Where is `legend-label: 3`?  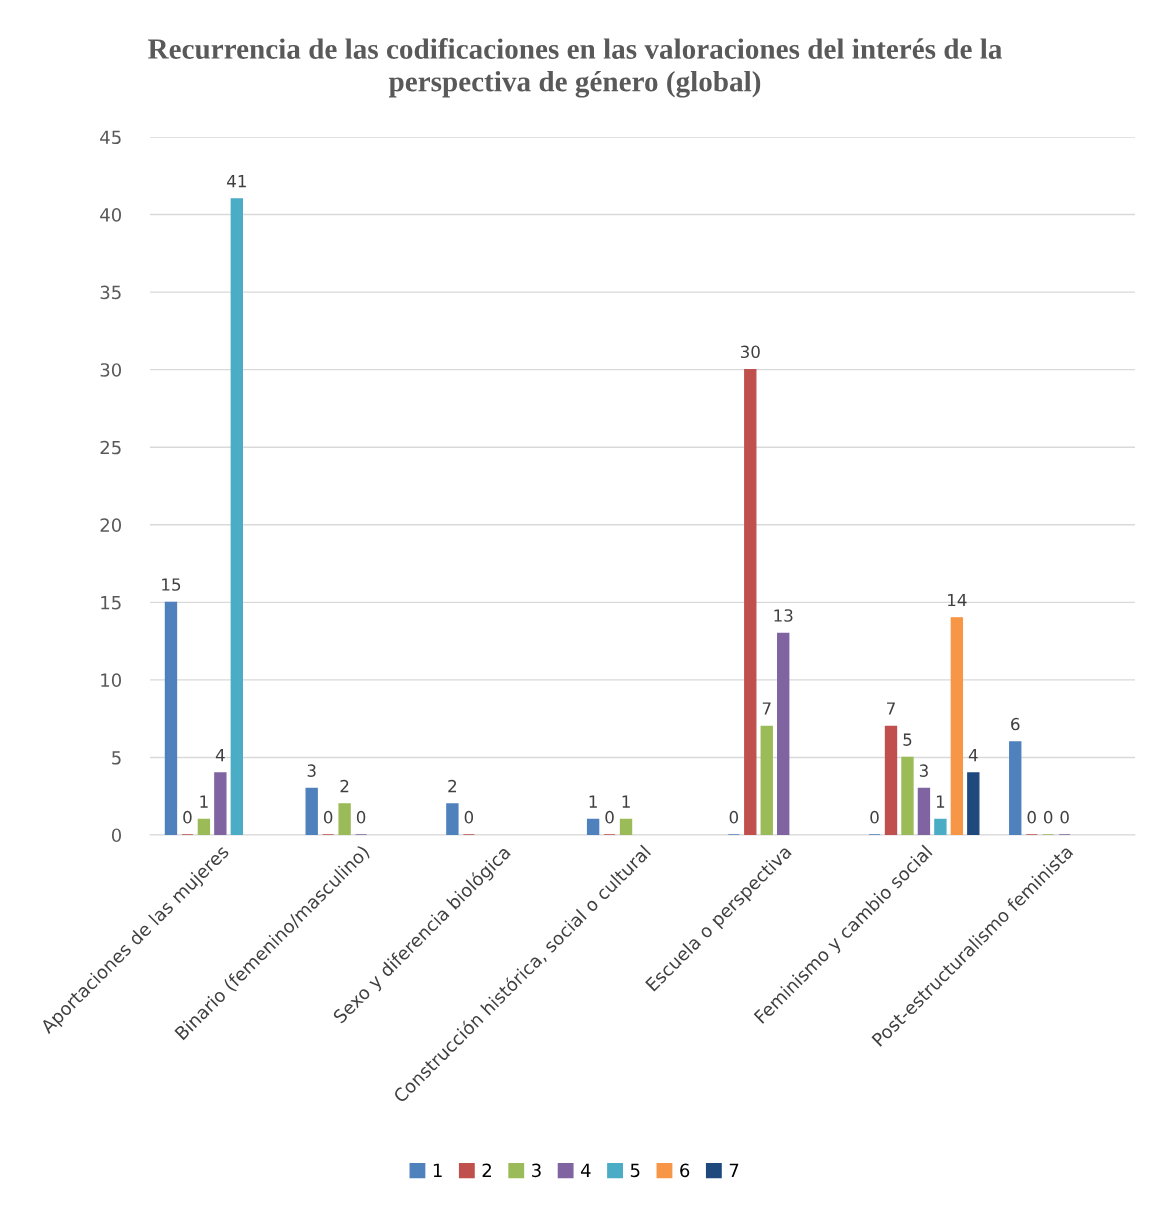 legend-label: 3 is located at coordinates (536, 1170).